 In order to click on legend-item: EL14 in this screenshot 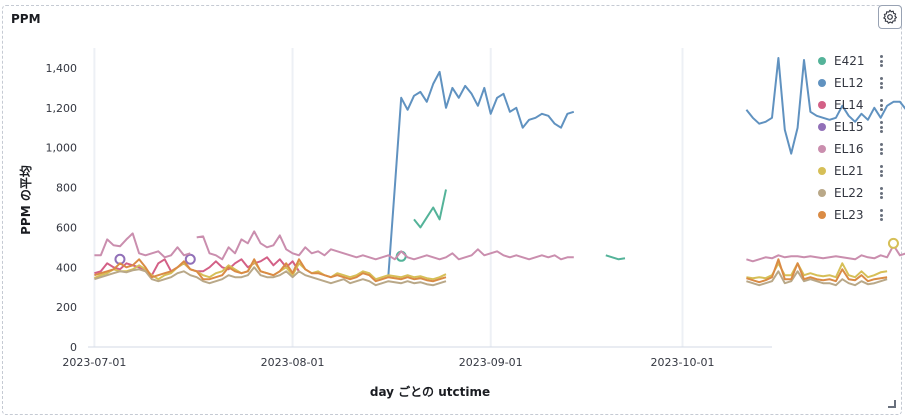, I will do `click(854, 105)`.